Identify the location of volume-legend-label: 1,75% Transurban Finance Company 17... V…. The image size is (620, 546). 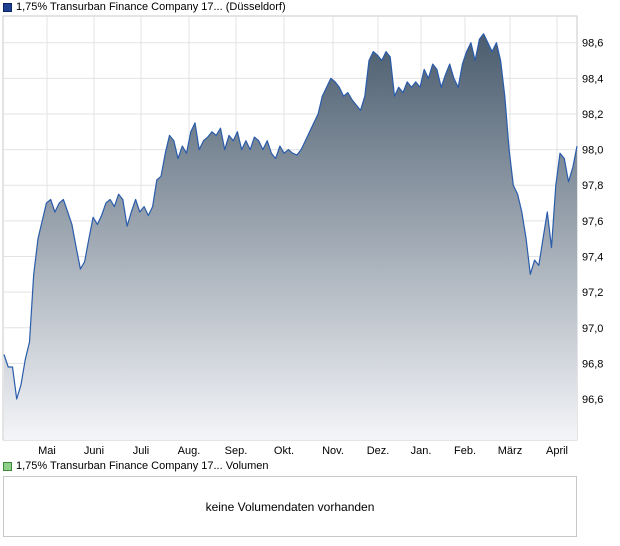
(142, 466).